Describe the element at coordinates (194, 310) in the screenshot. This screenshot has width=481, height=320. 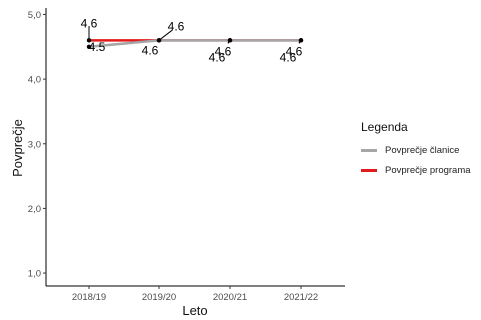
I see `x-axis-label: Leto` at that location.